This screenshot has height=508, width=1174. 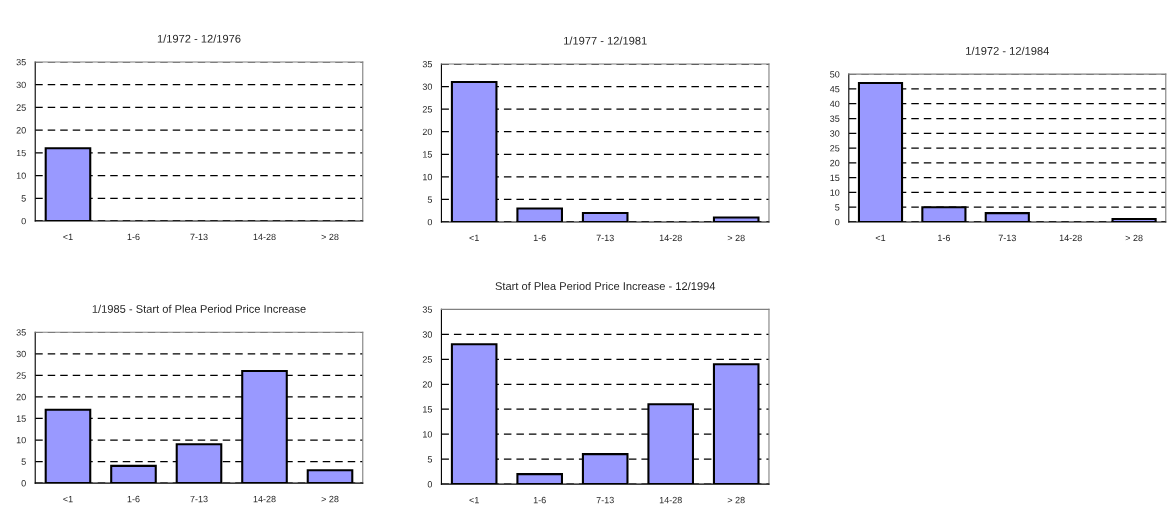 What do you see at coordinates (199, 38) in the screenshot?
I see `chart-title: 1/1972 - 12/1976` at bounding box center [199, 38].